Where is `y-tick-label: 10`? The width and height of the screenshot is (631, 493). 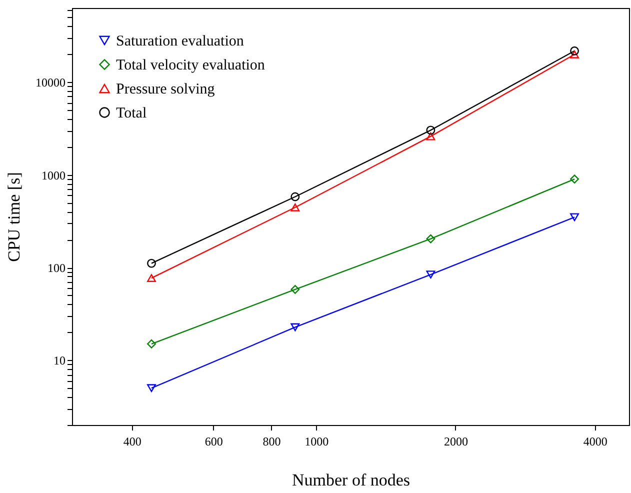
y-tick-label: 10 is located at coordinates (60, 361).